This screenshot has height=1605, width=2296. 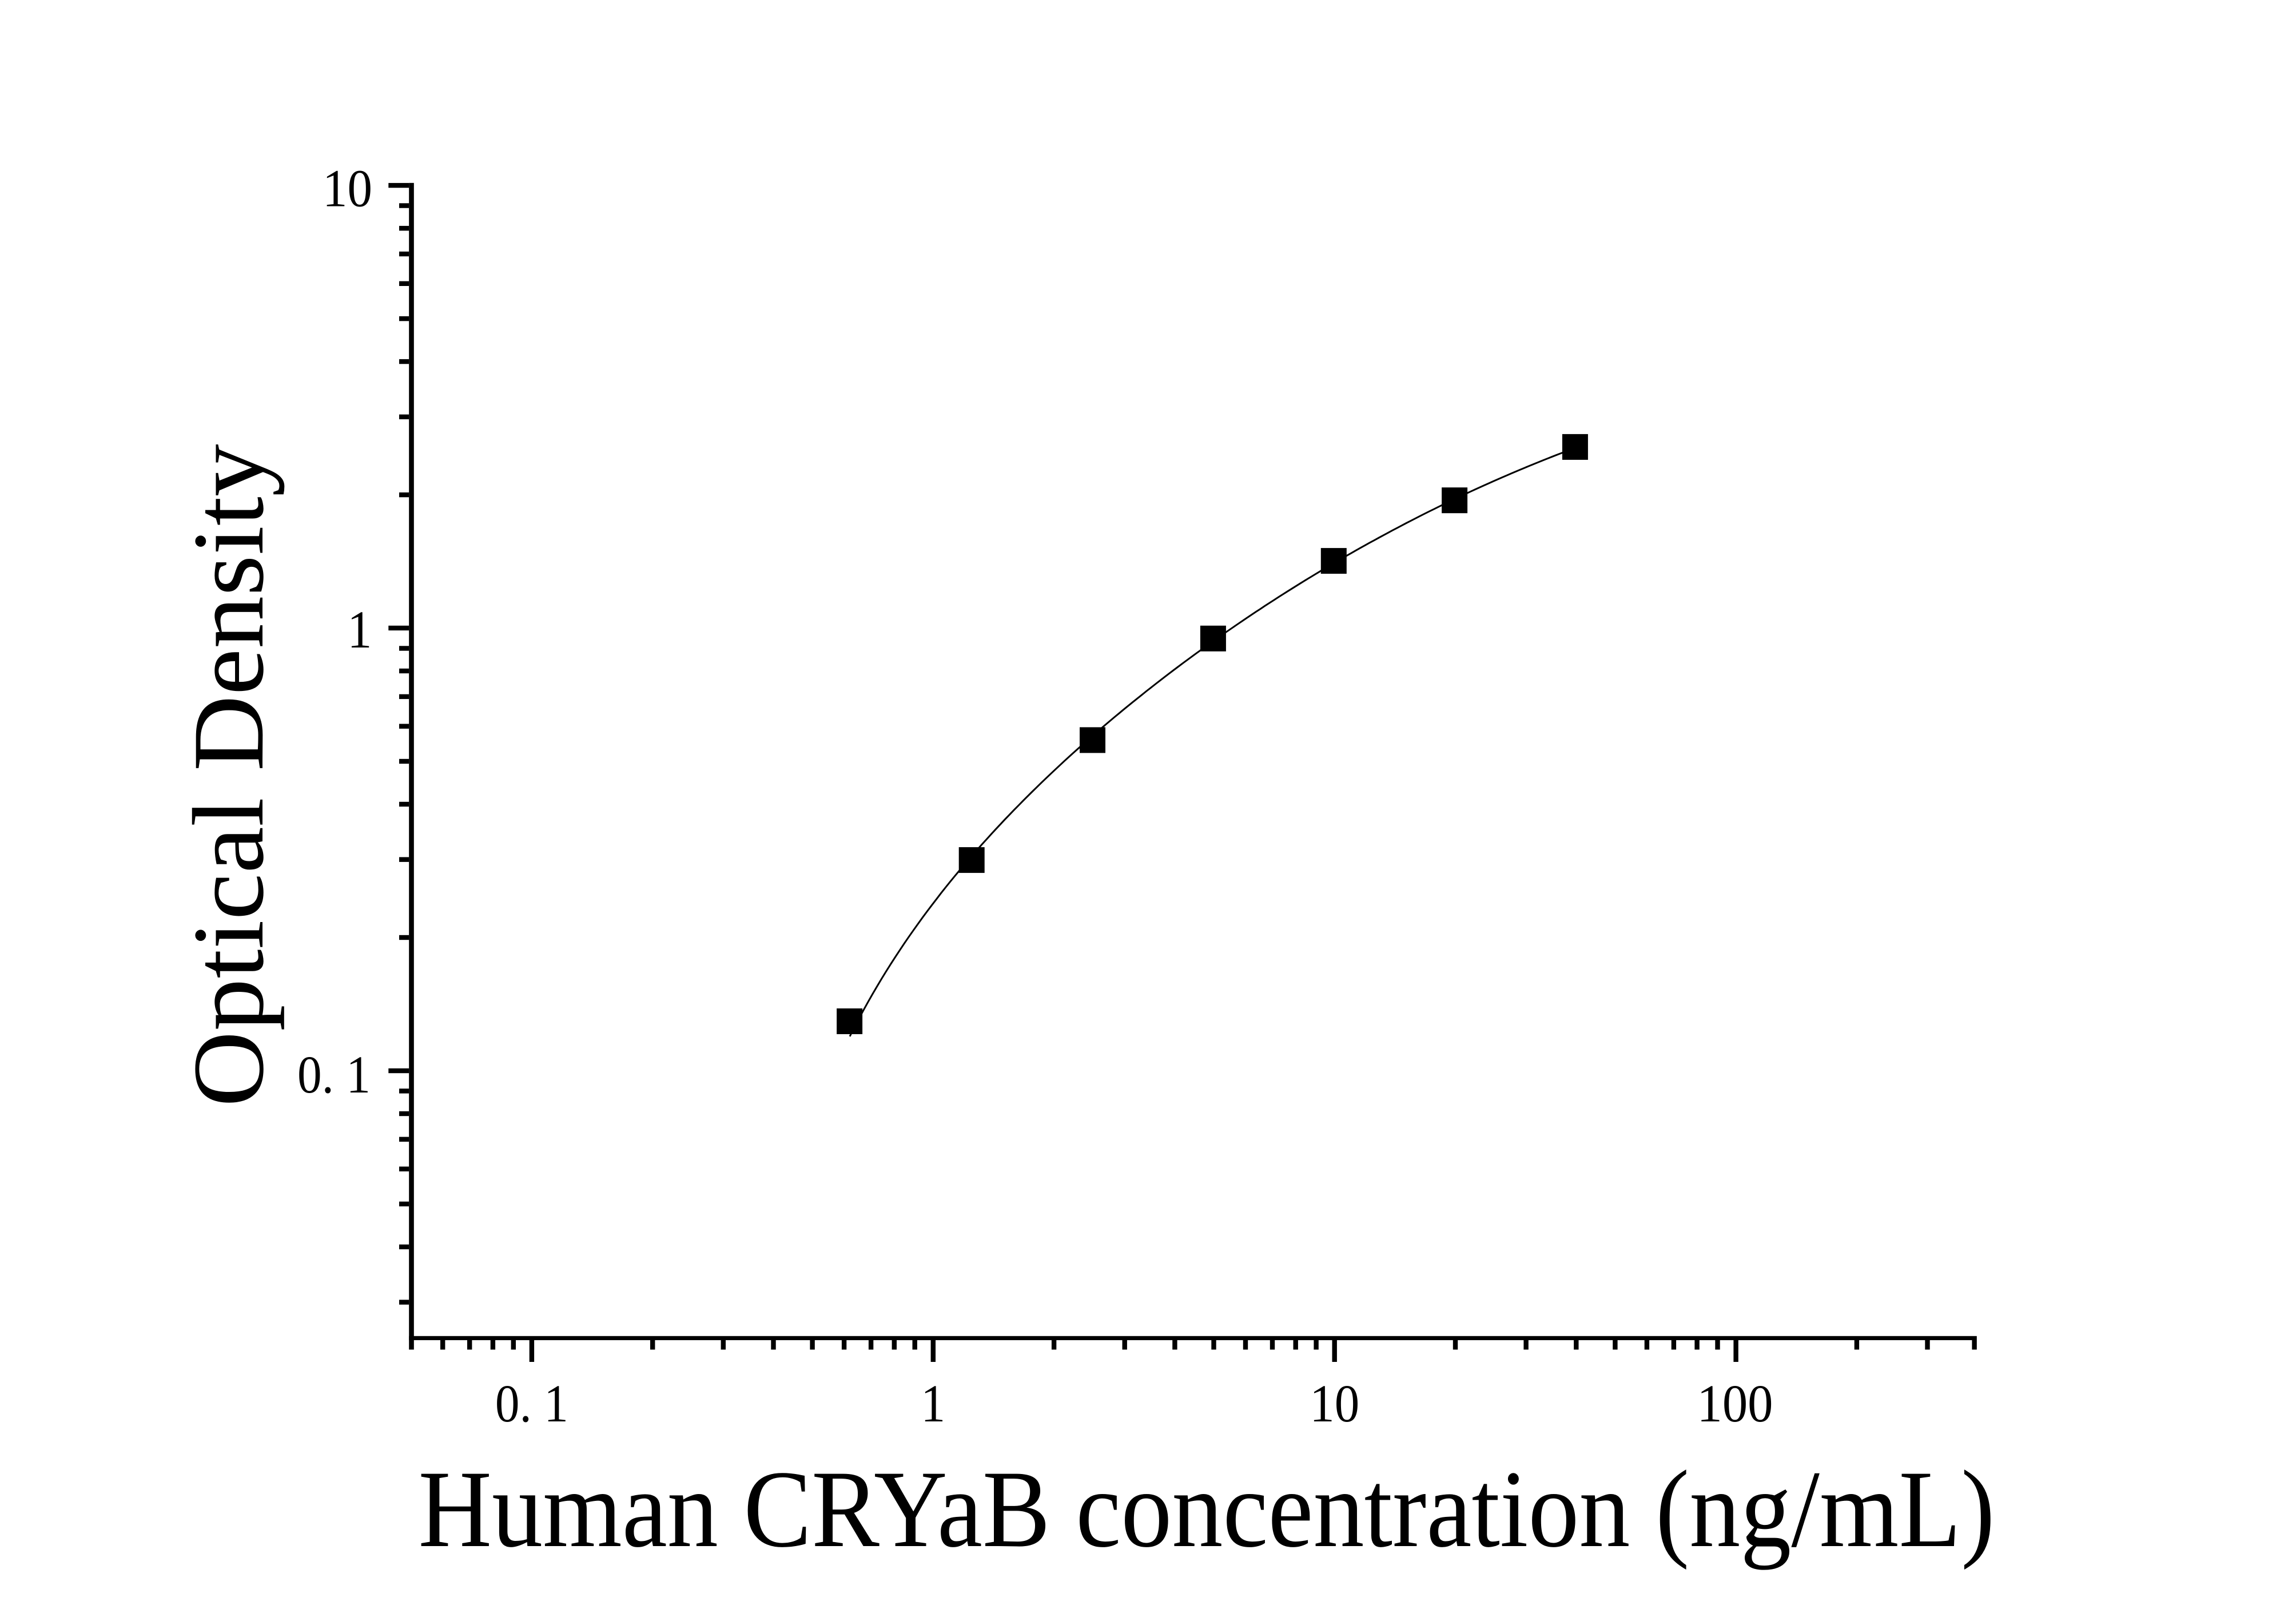 What do you see at coordinates (229, 775) in the screenshot?
I see `svg-text: Optical Density` at bounding box center [229, 775].